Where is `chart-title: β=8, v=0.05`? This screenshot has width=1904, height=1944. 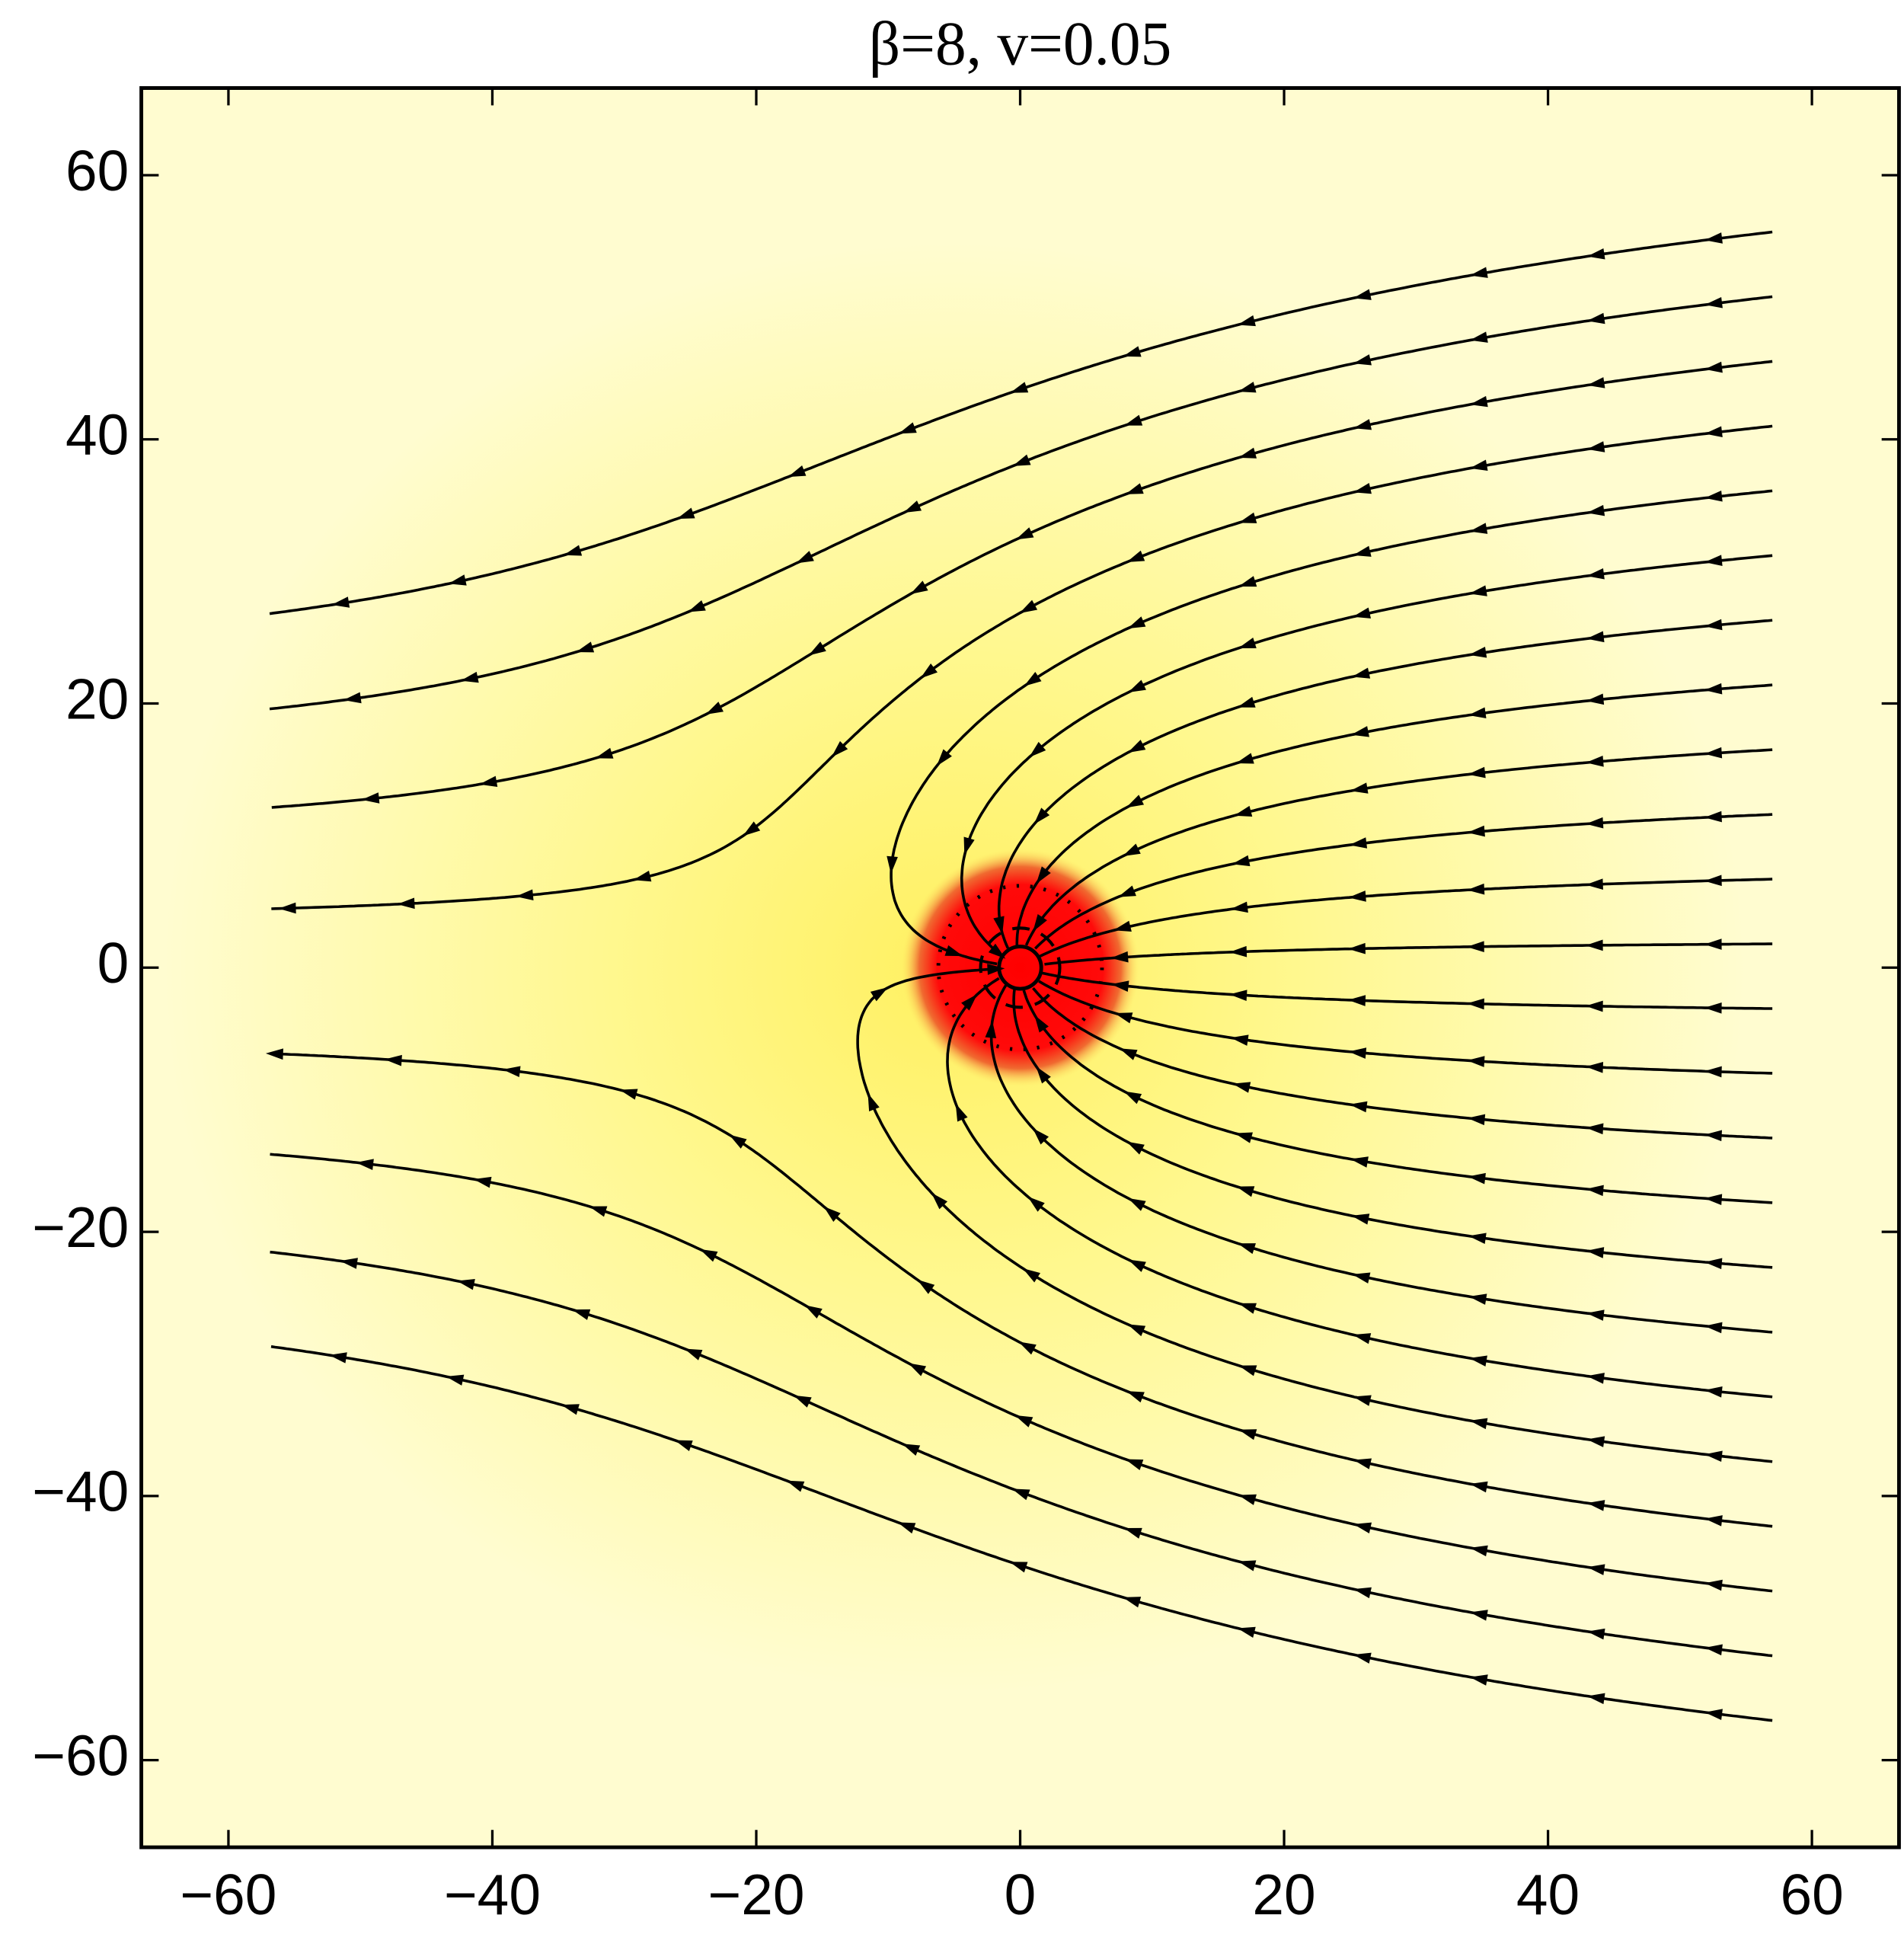
chart-title: β=8, v=0.05 is located at coordinates (1020, 43).